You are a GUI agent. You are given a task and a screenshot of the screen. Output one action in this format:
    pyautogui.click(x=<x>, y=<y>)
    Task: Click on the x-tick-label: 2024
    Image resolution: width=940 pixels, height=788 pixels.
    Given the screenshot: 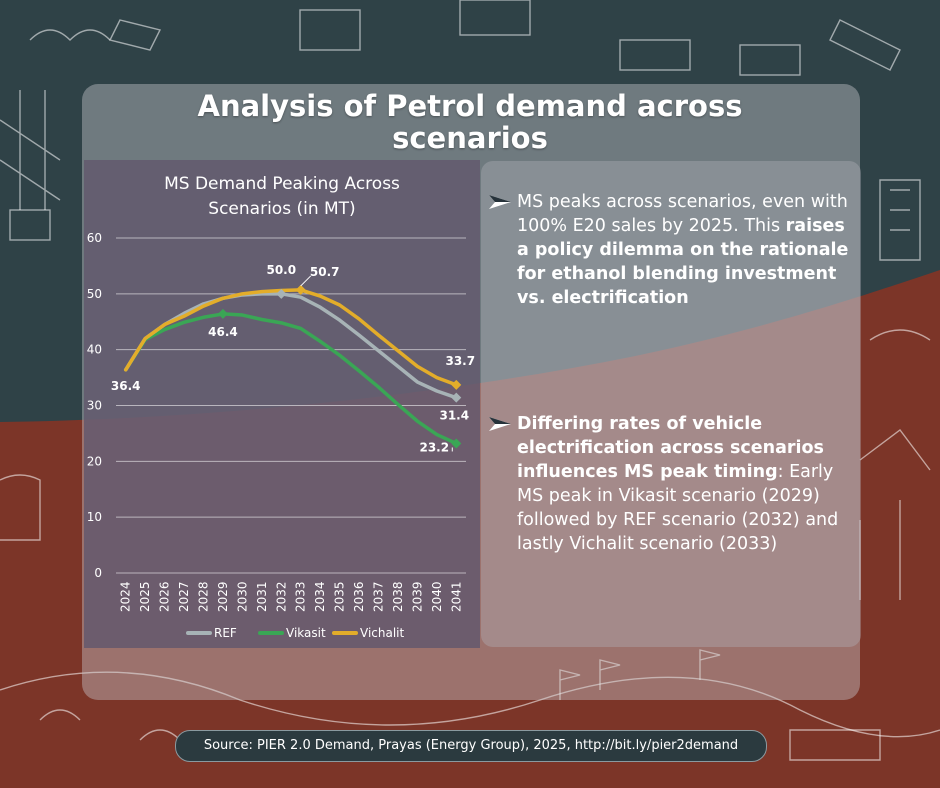 What is the action you would take?
    pyautogui.click(x=126, y=596)
    